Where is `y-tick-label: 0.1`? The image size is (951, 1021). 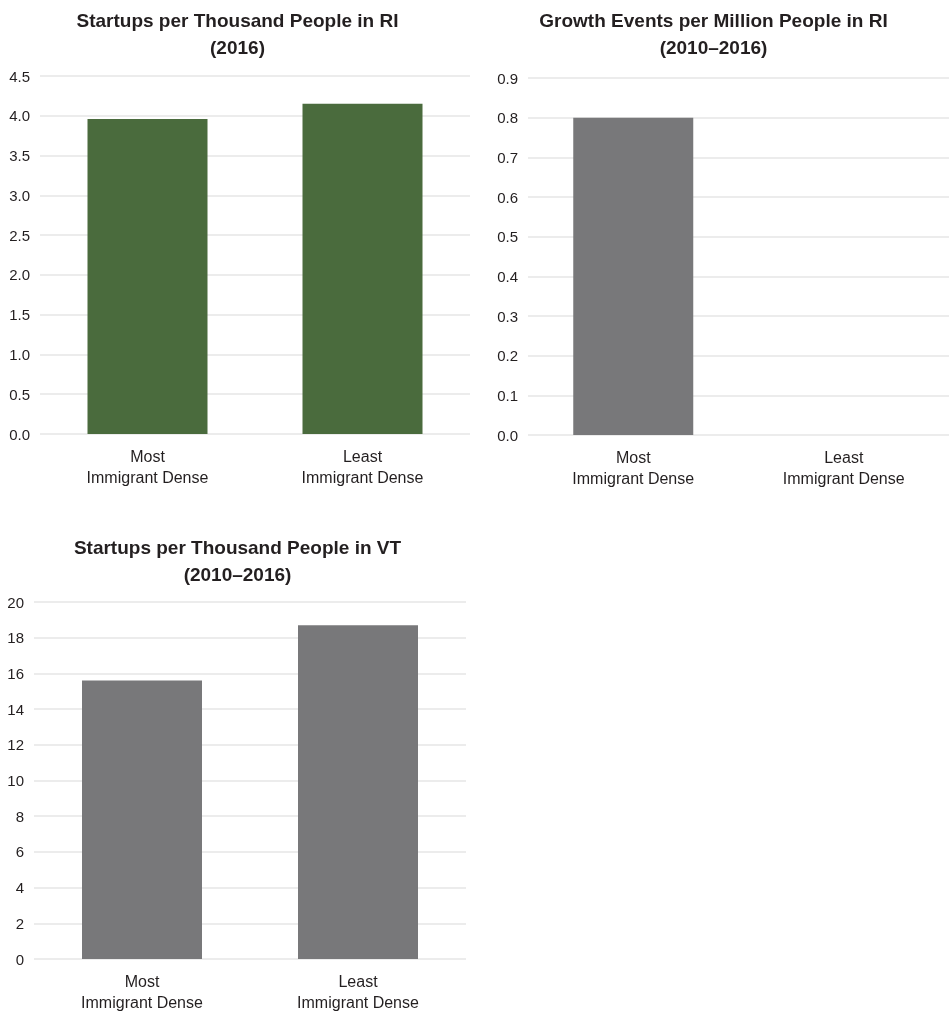 y-tick-label: 0.1 is located at coordinates (507, 395).